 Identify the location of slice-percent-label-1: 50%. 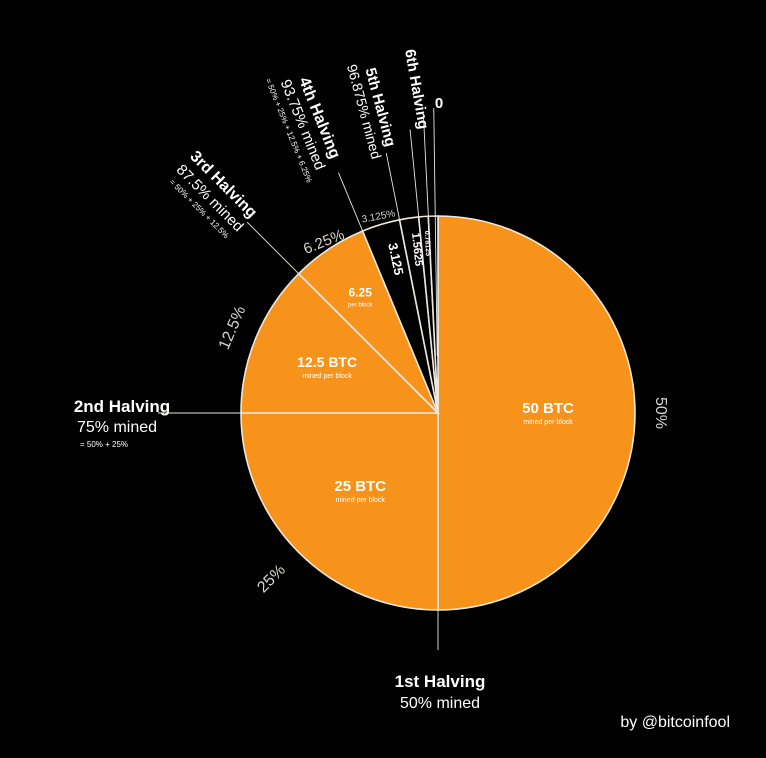
(660, 413).